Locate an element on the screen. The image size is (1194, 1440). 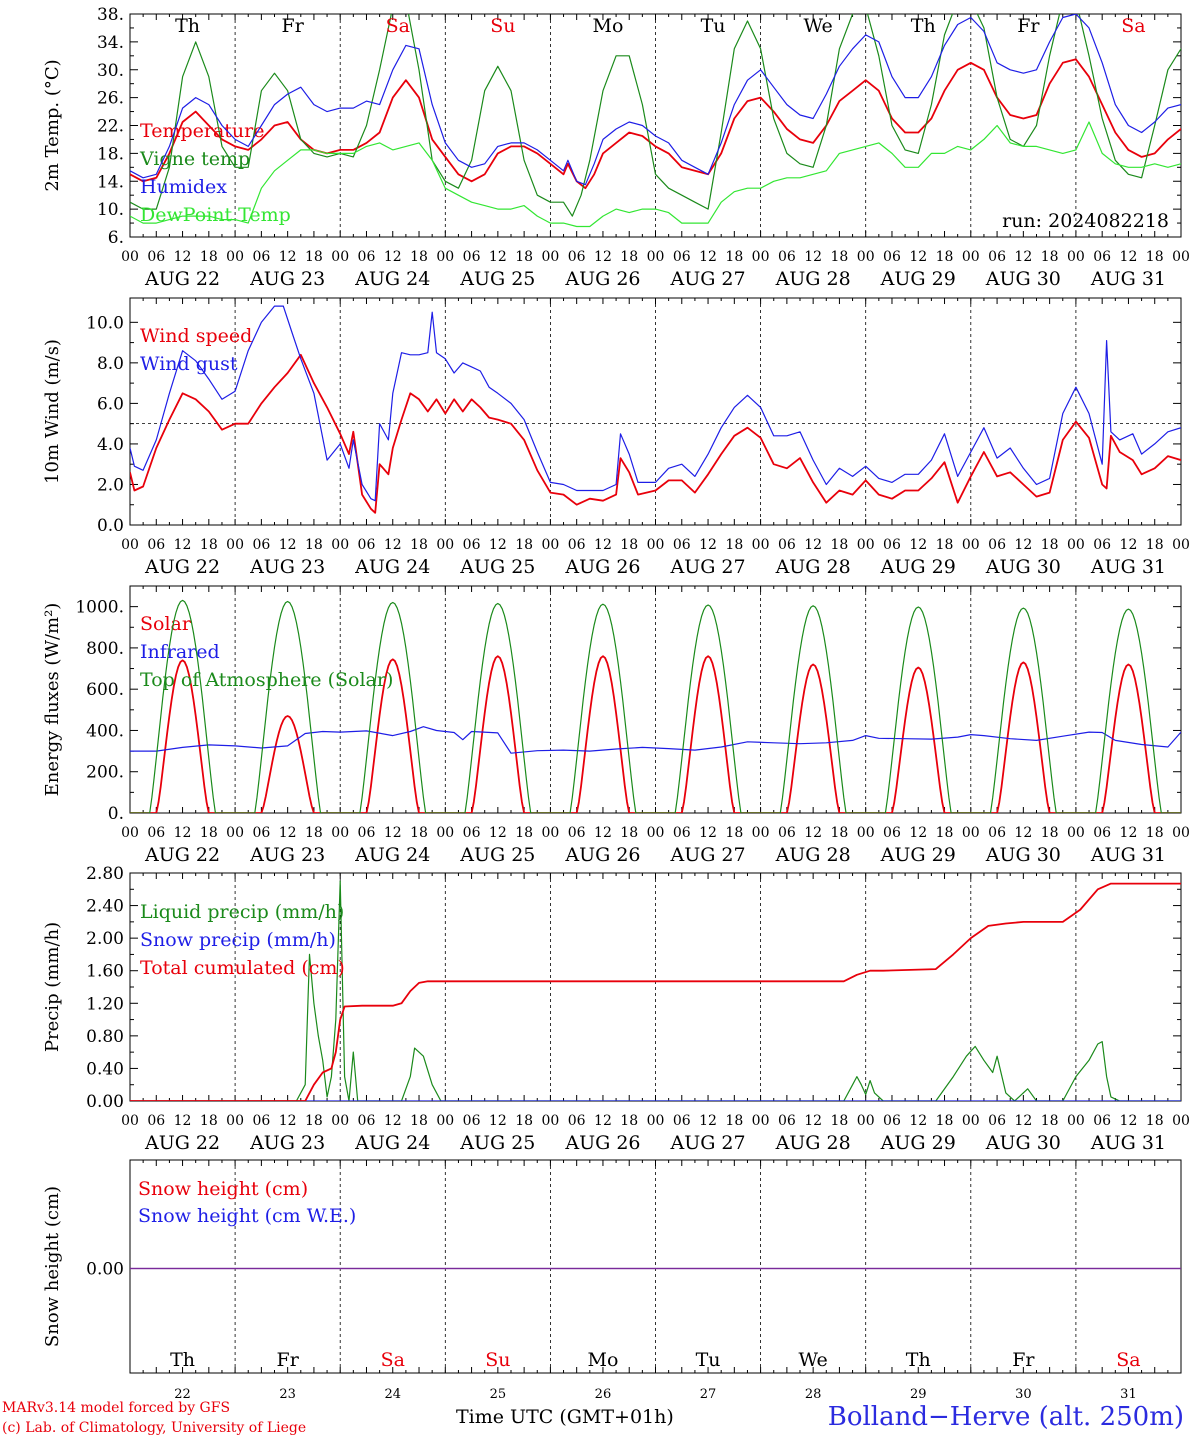
day-number-label: 28 is located at coordinates (813, 1394).